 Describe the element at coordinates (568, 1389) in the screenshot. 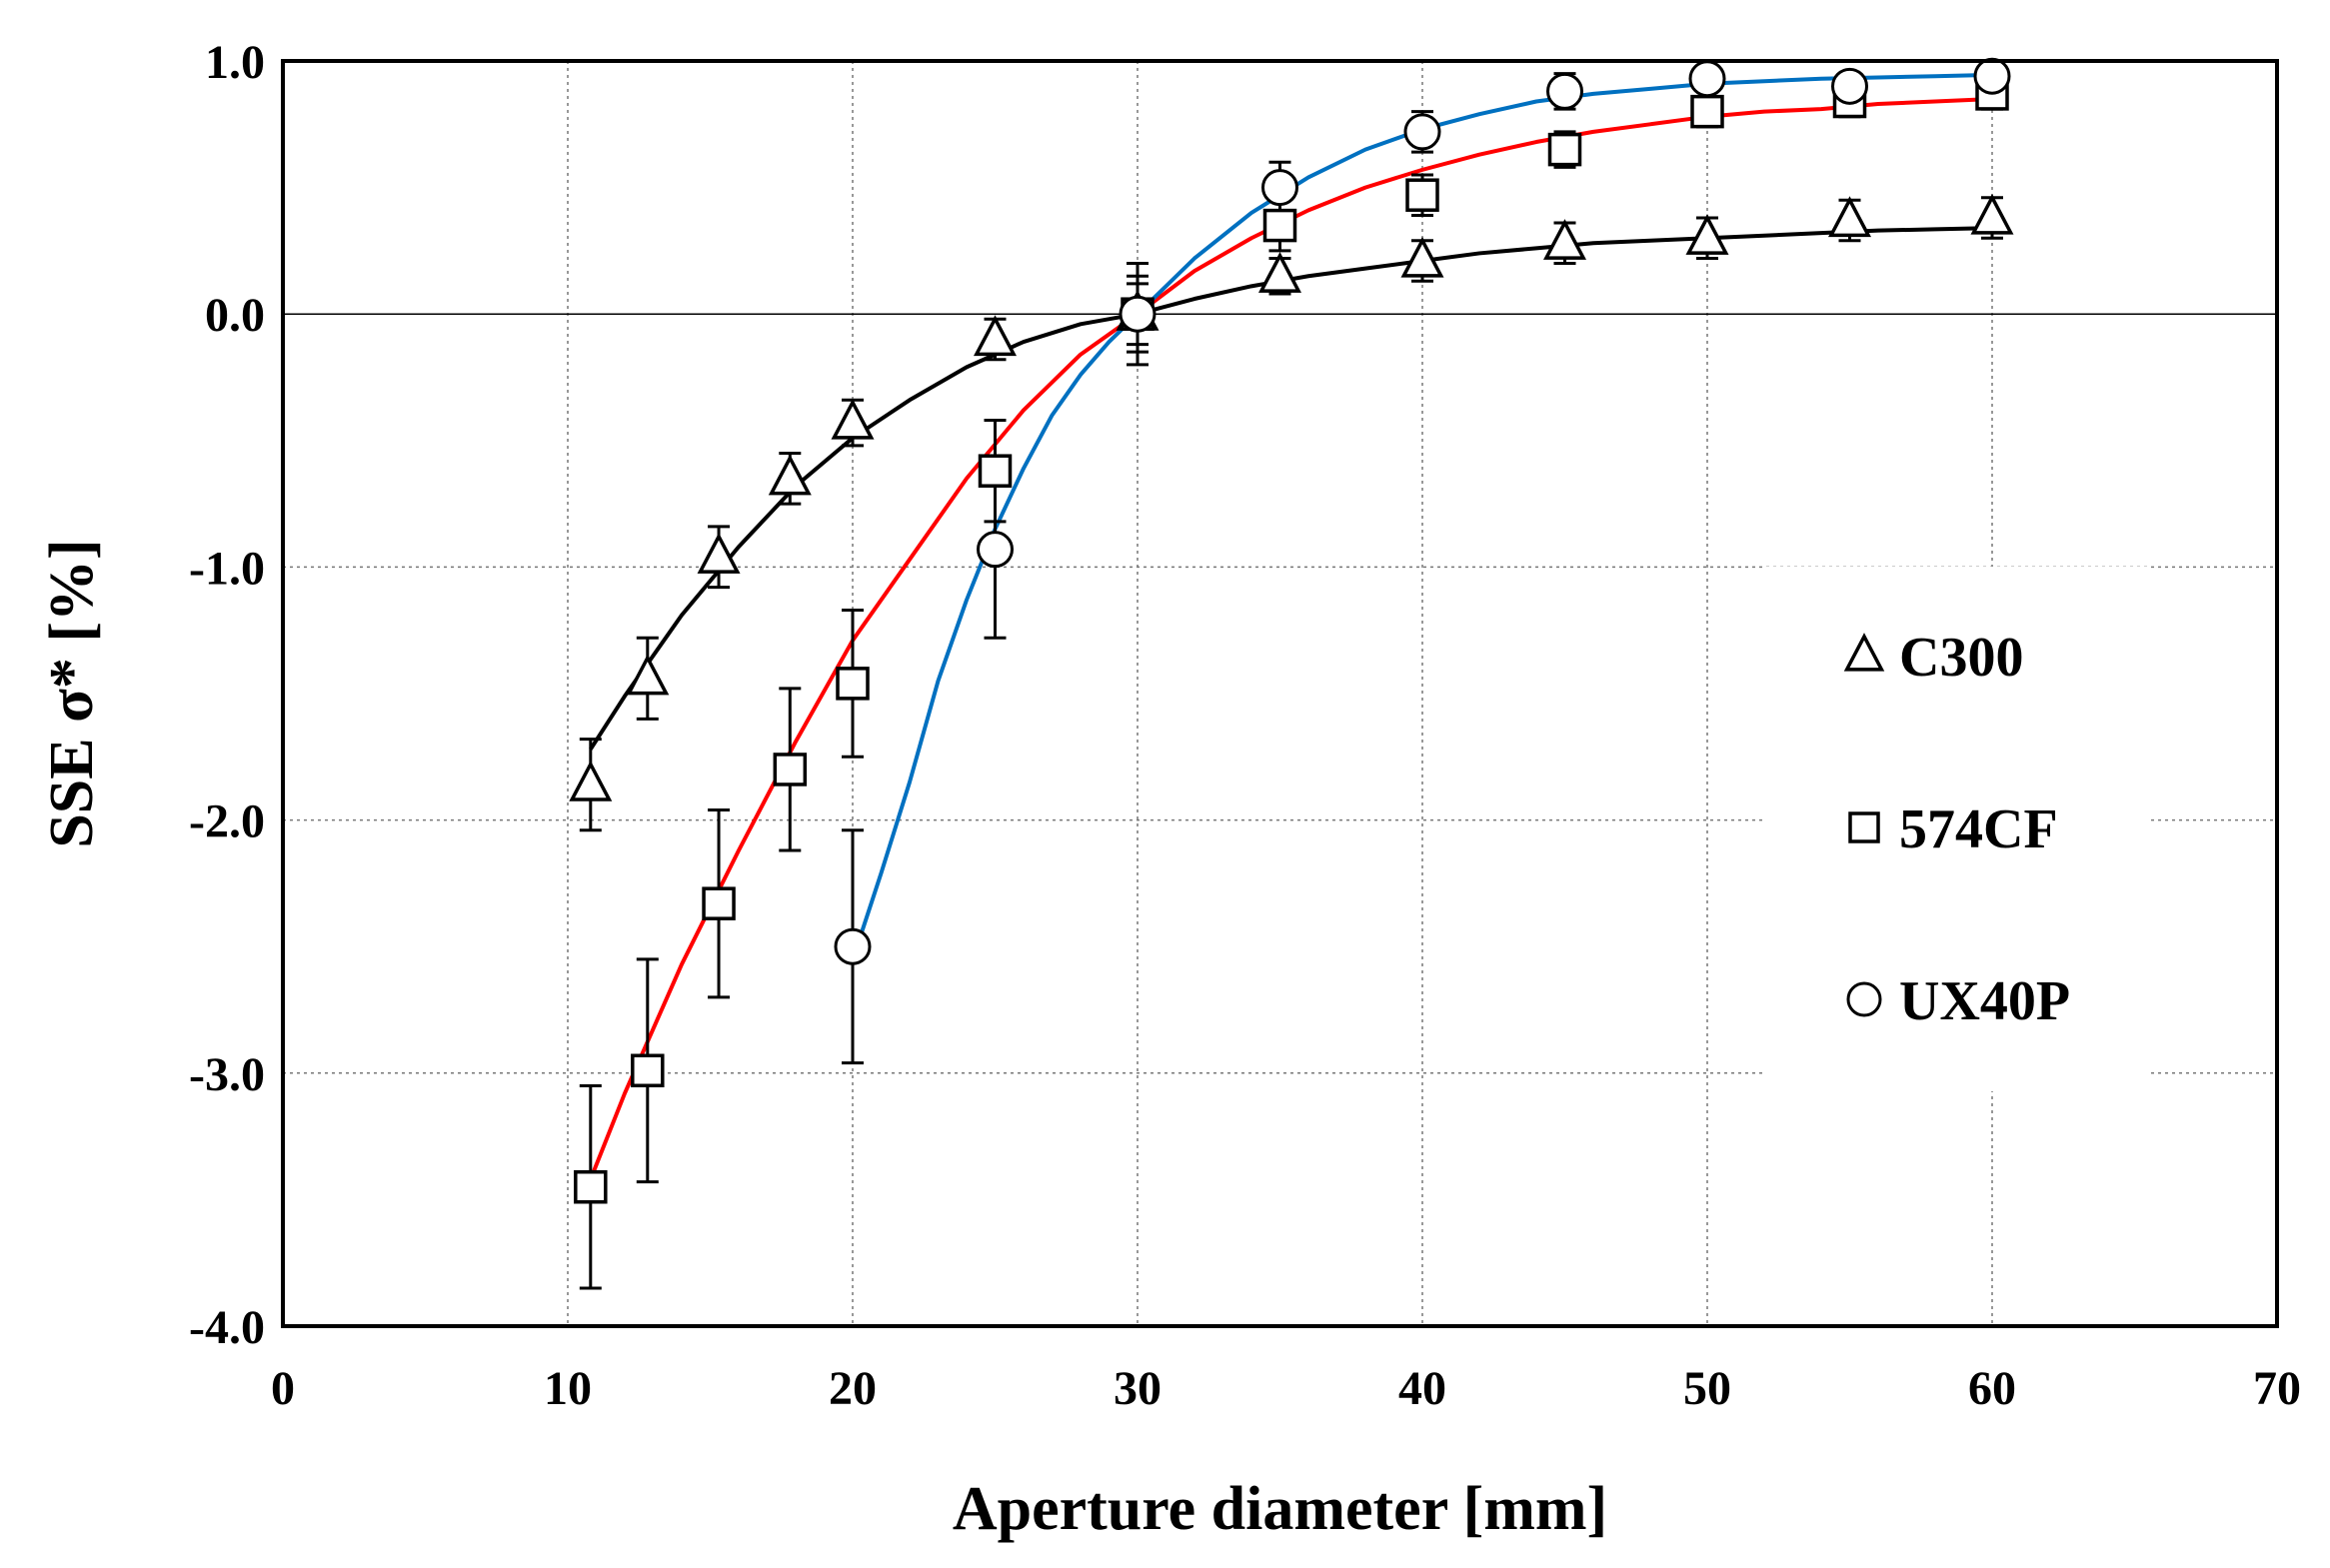

I see `x-tick-label: 10` at that location.